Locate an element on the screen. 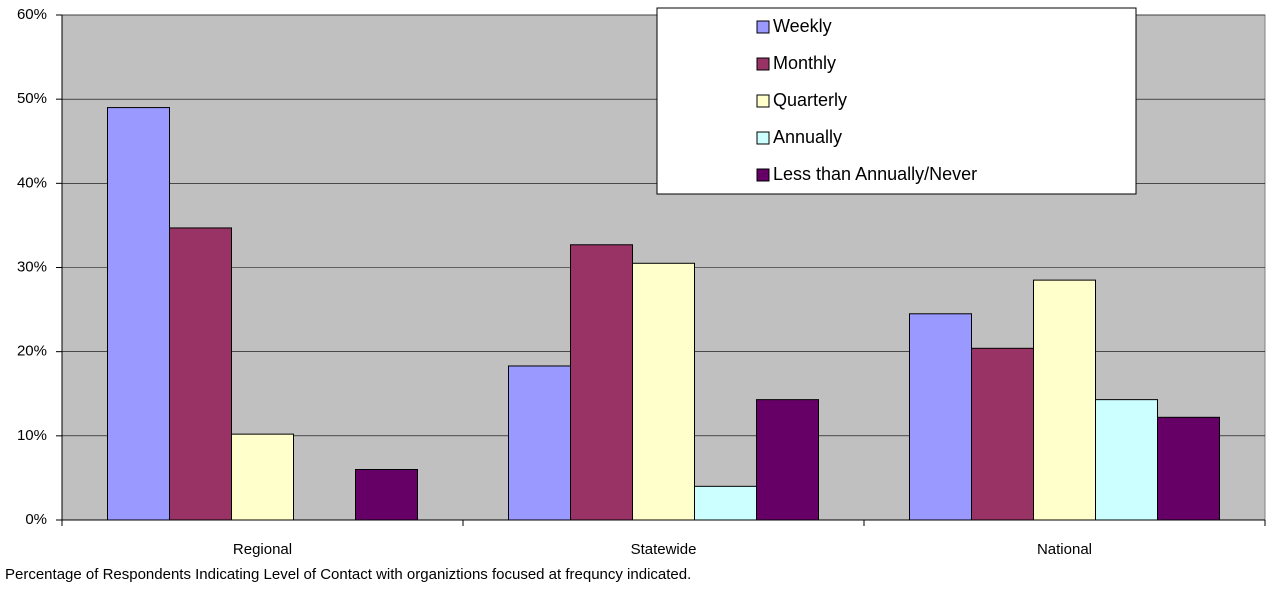 The height and width of the screenshot is (592, 1270). legend-label: Weekly is located at coordinates (802, 26).